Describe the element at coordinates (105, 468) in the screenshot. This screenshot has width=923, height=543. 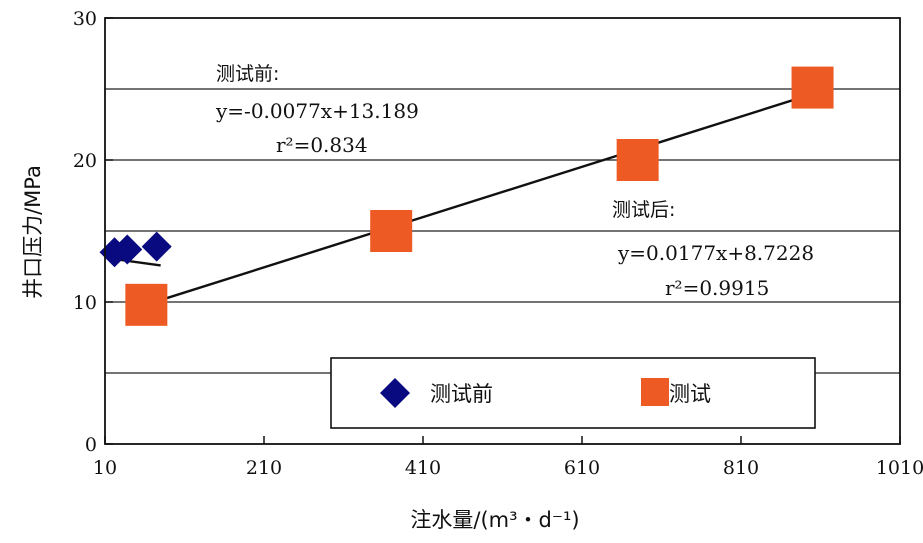
I see `x-tick-label: 10` at that location.